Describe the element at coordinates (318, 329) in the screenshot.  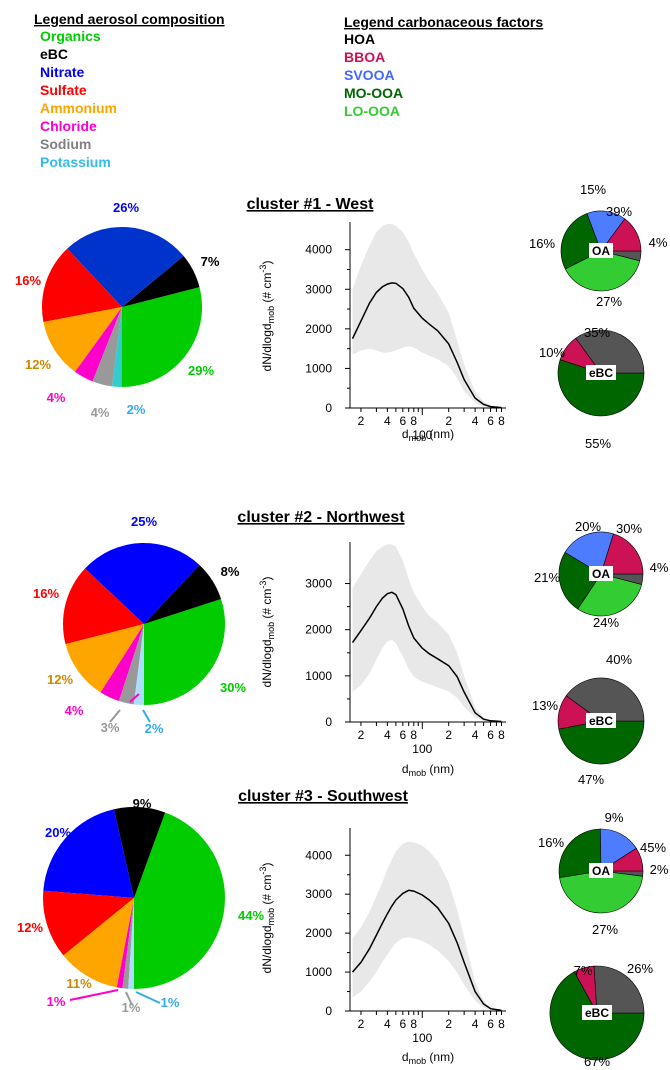
I see `y-tick-label-c1-2000: 2000` at that location.